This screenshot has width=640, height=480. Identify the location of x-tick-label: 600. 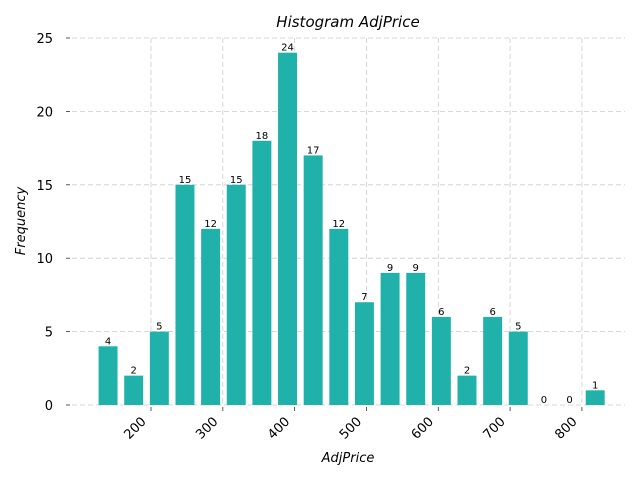
(423, 428).